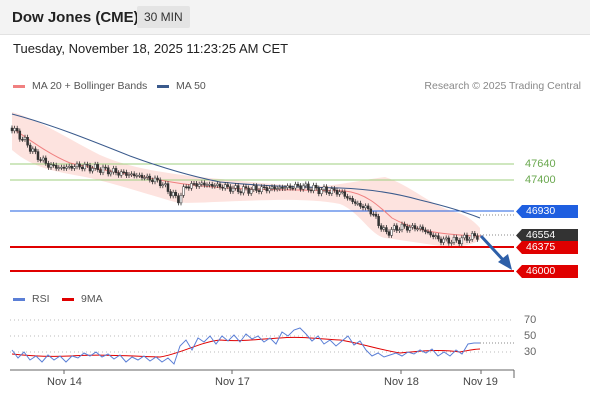 The height and width of the screenshot is (400, 590). Describe the element at coordinates (530, 352) in the screenshot. I see `rsi-tick-30: 30` at that location.